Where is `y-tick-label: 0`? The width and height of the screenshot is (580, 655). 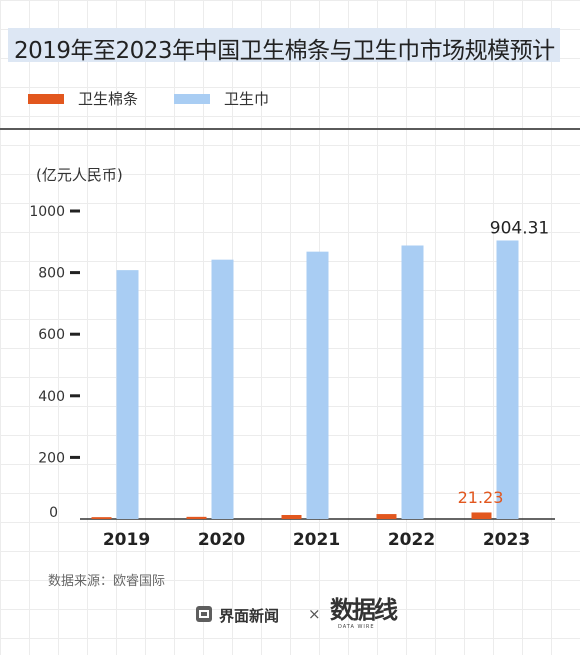
y-tick-label: 0 is located at coordinates (53, 513).